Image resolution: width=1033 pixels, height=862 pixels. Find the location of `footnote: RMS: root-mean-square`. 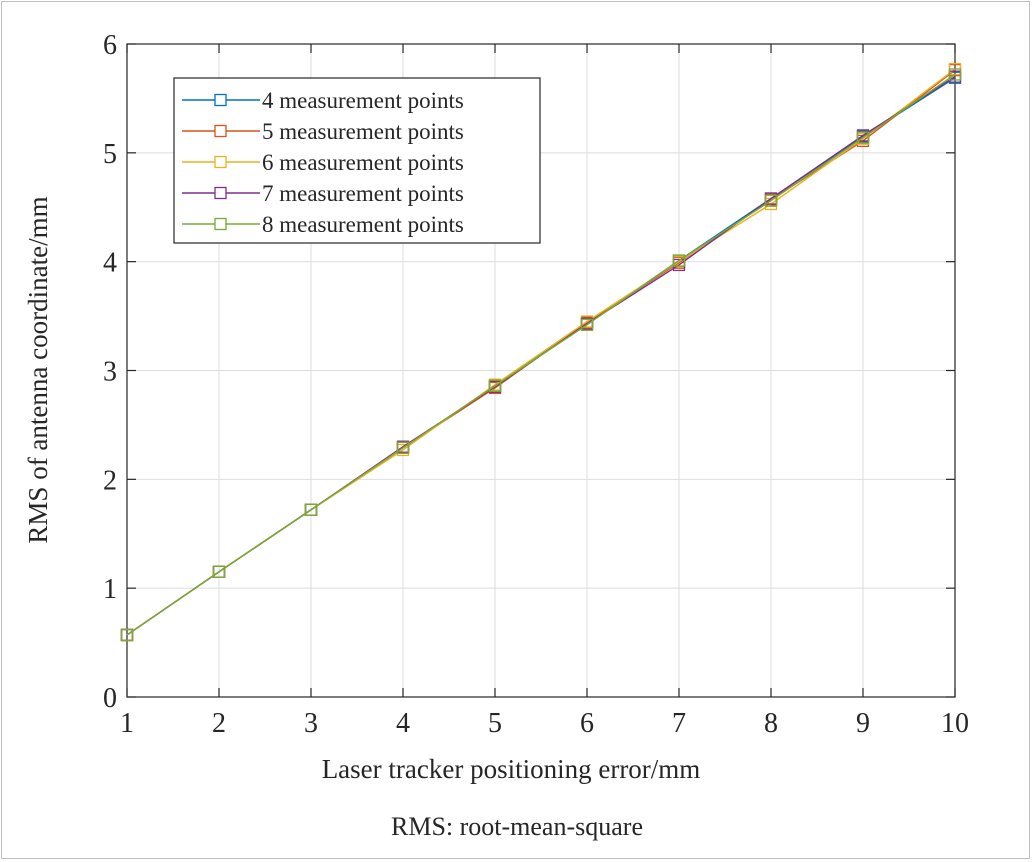

footnote: RMS: root-mean-square is located at coordinates (517, 826).